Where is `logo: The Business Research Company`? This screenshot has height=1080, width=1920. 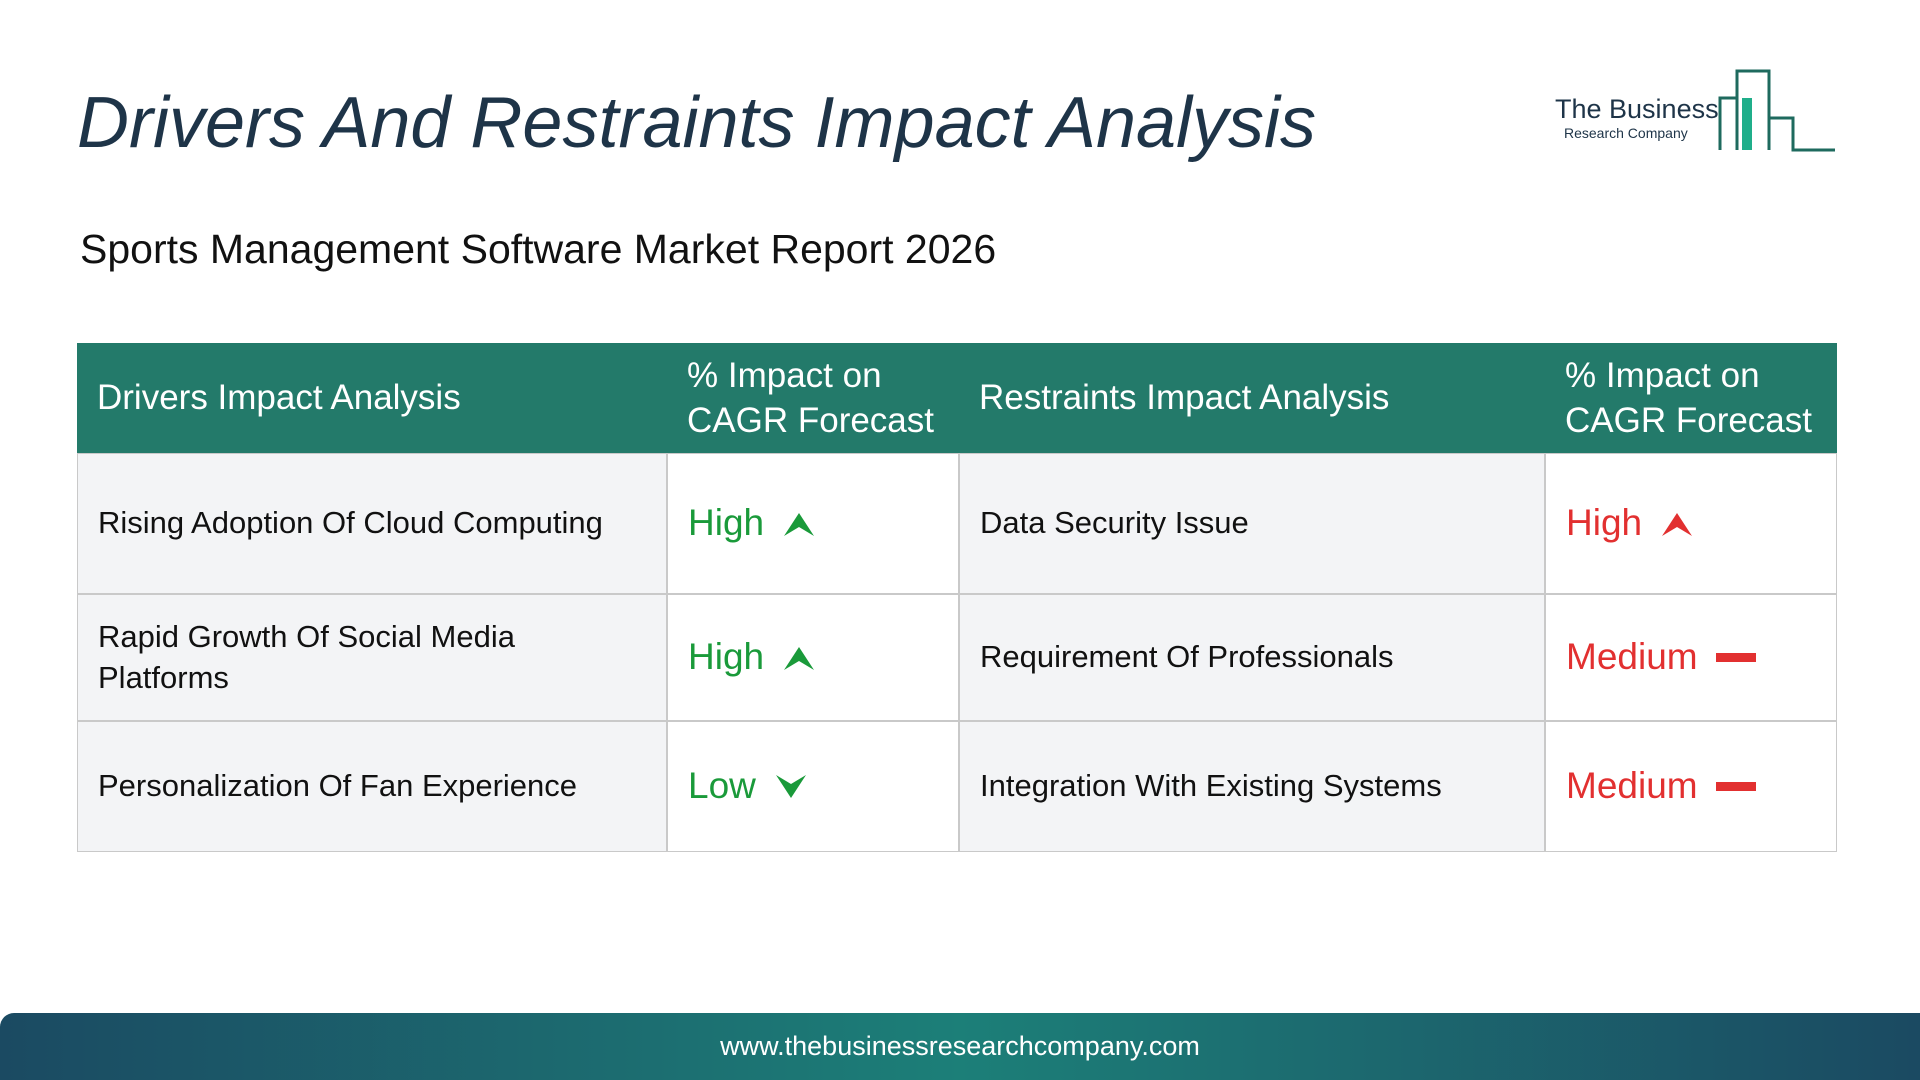 logo: The Business Research Company is located at coordinates (1695, 110).